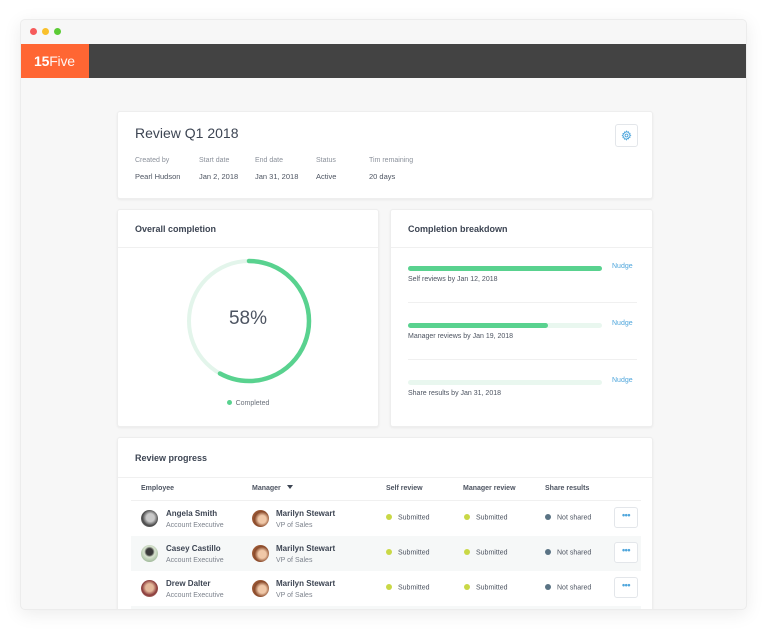 This screenshot has height=633, width=768. What do you see at coordinates (45, 31) in the screenshot?
I see `minimize-window-button` at bounding box center [45, 31].